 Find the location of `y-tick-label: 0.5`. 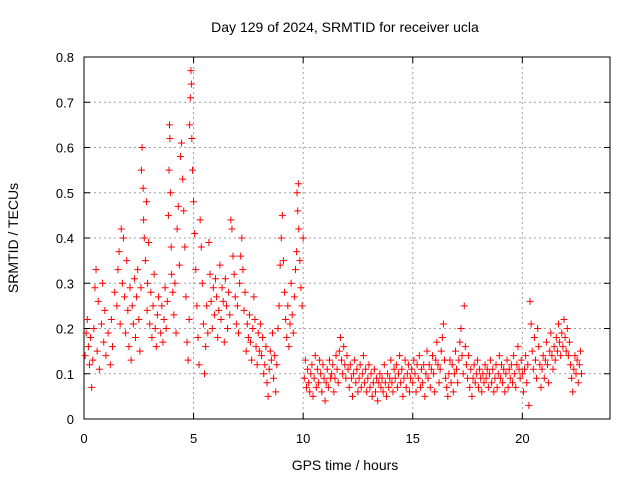

y-tick-label: 0.5 is located at coordinates (65, 193).